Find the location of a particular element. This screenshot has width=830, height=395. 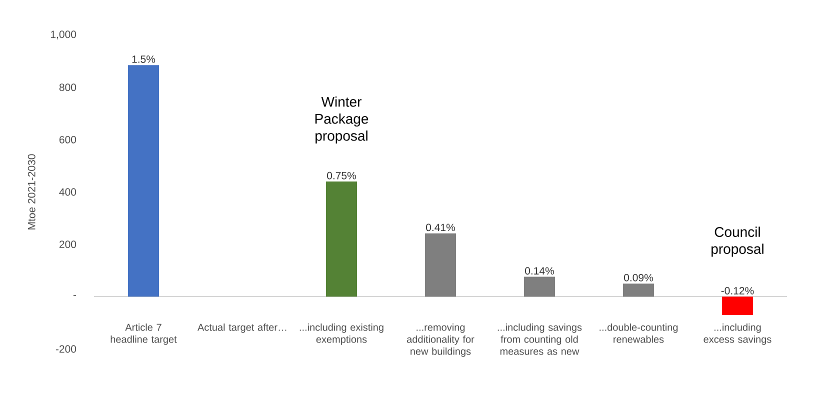

y-tick-label: 400 is located at coordinates (67, 192).